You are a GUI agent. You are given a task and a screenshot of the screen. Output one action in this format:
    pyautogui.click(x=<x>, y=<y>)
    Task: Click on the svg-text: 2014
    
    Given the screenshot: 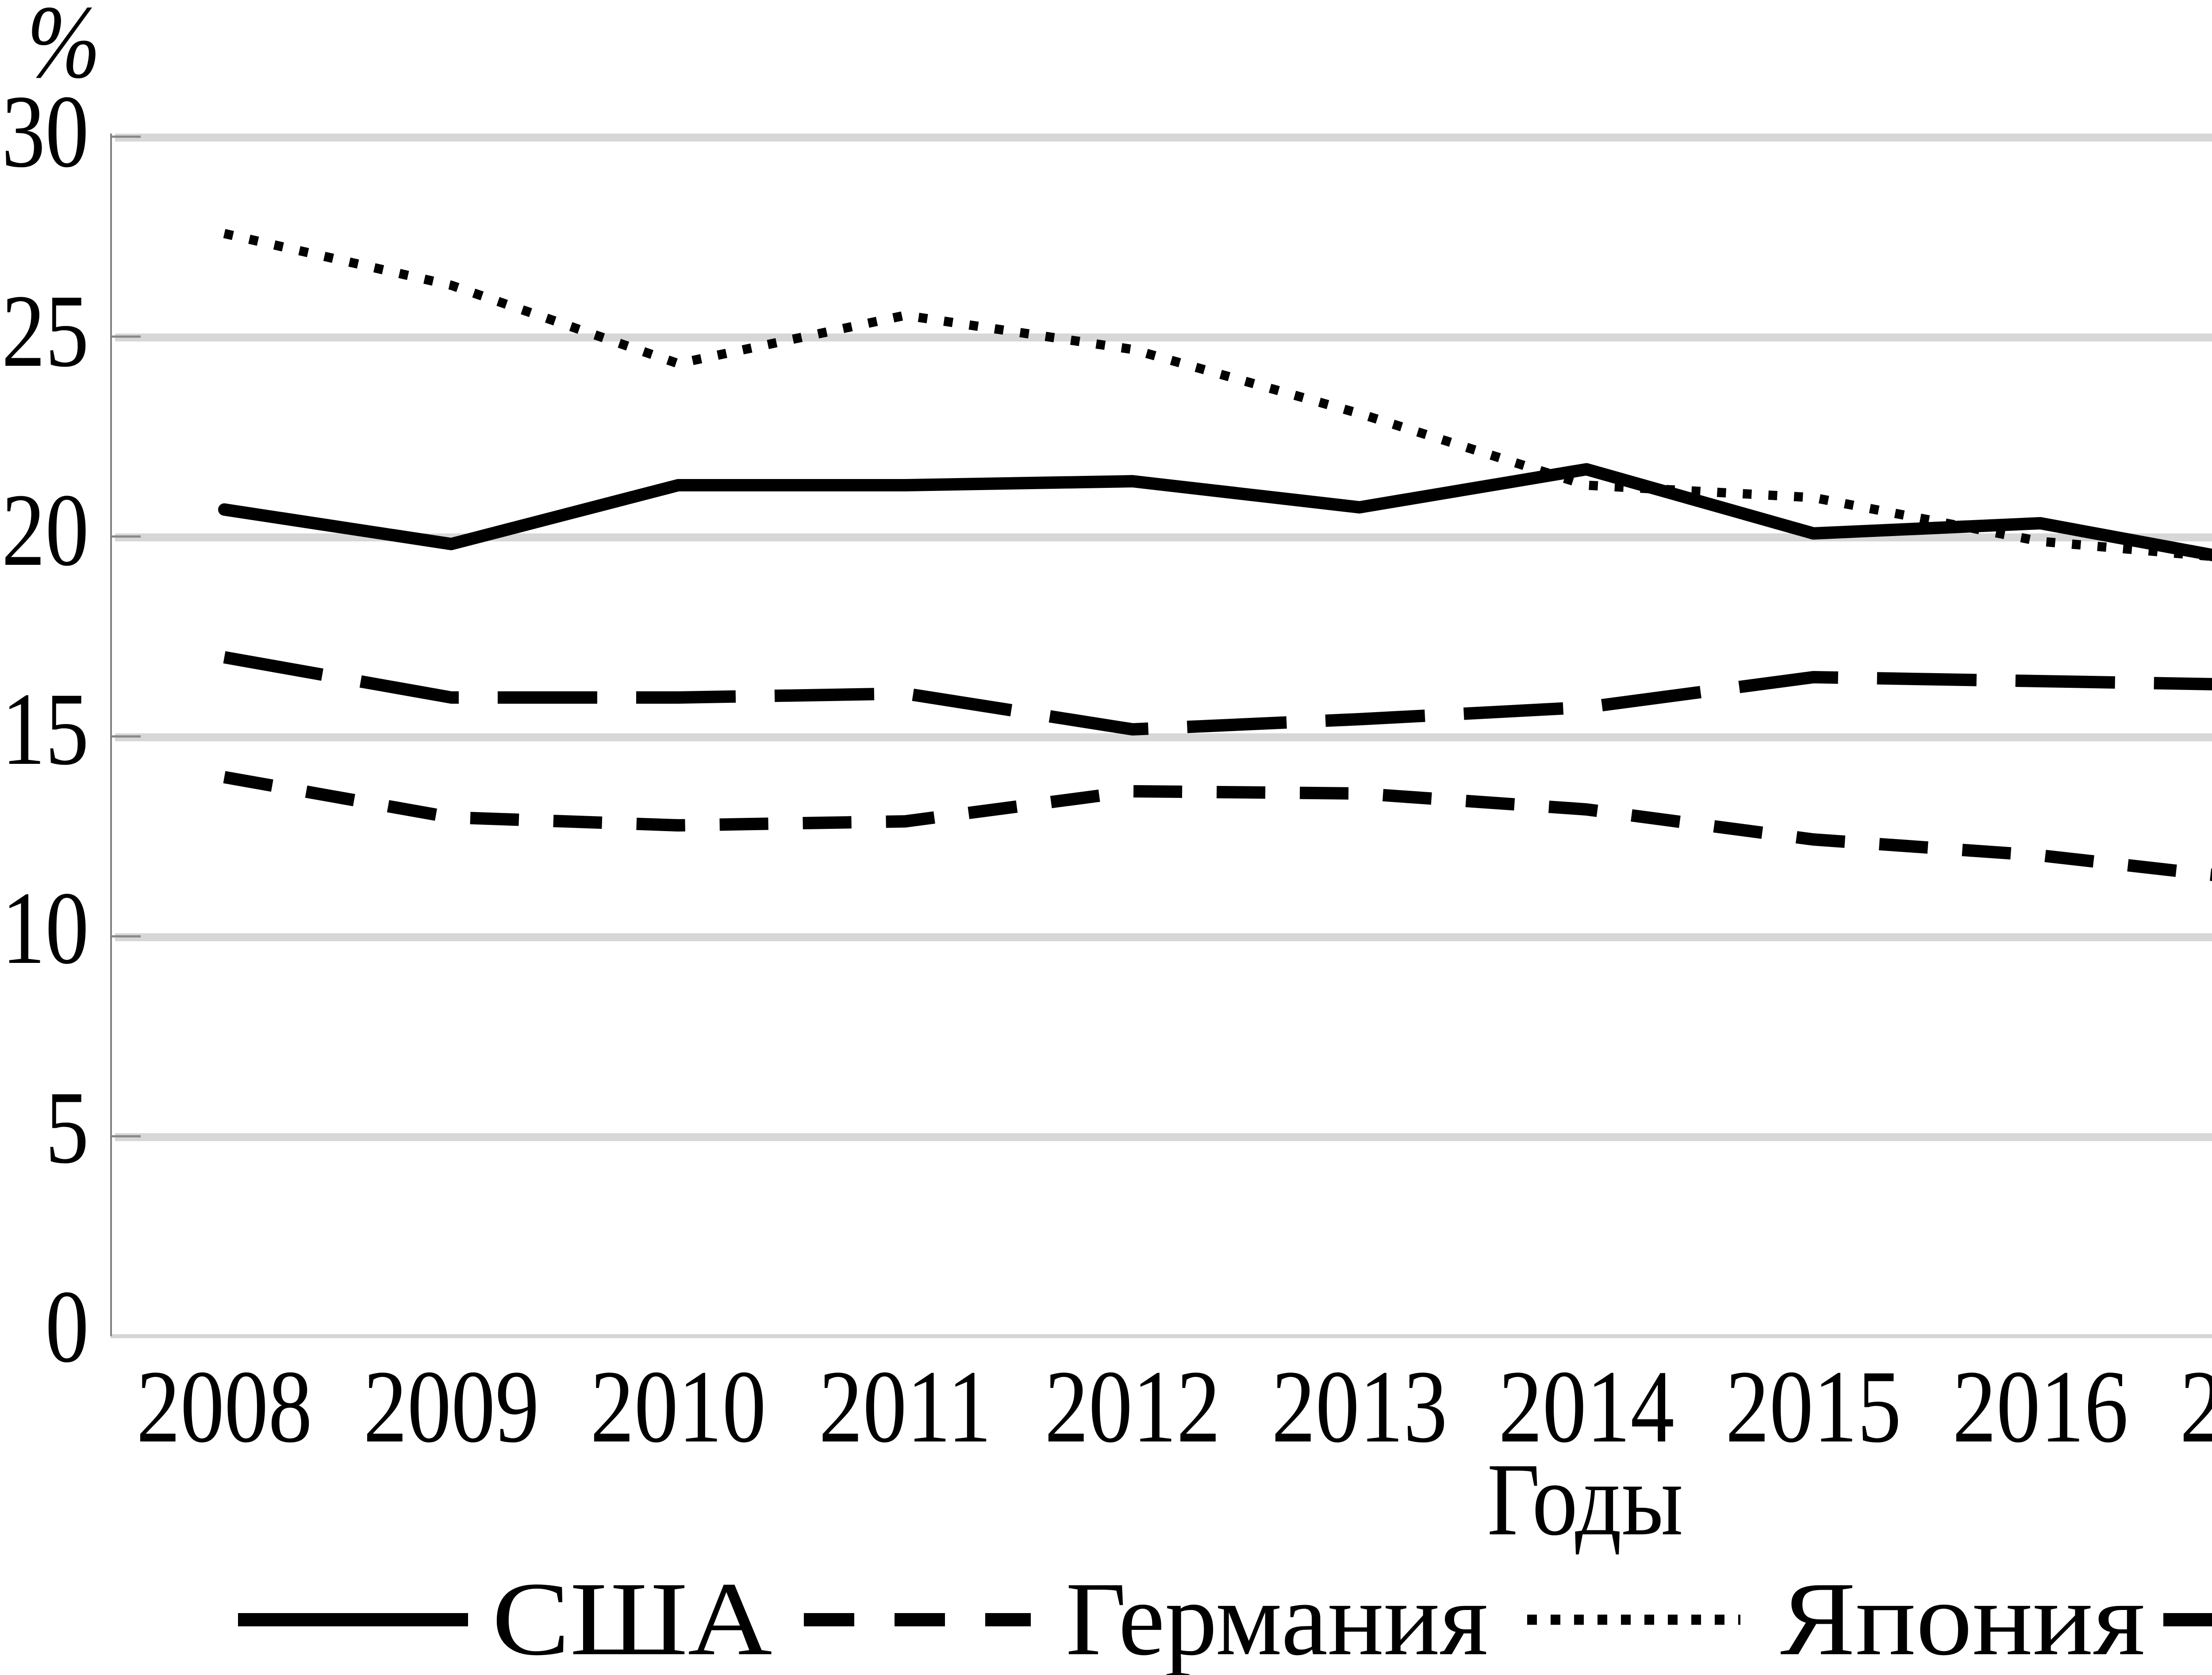 What is the action you would take?
    pyautogui.click(x=1586, y=1406)
    